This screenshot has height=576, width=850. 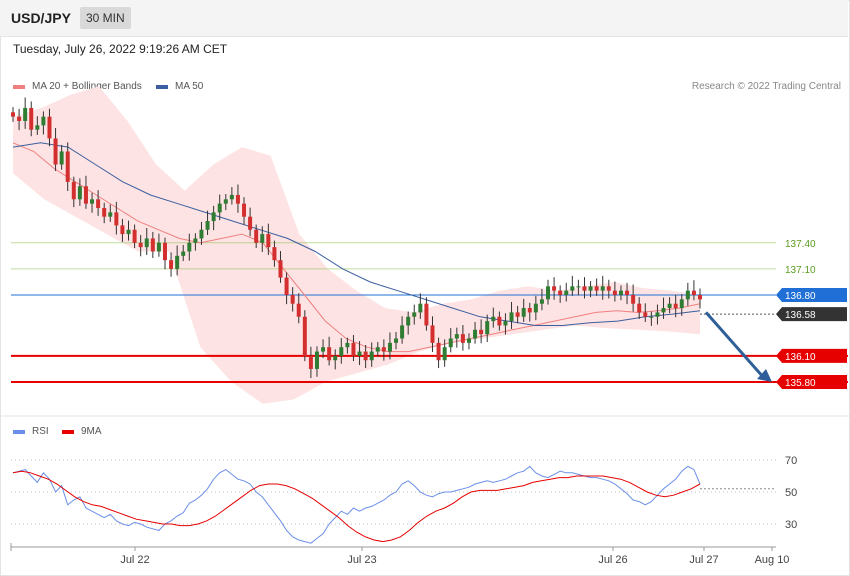 I want to click on legend-rsi-ma: 9MA, so click(x=82, y=431).